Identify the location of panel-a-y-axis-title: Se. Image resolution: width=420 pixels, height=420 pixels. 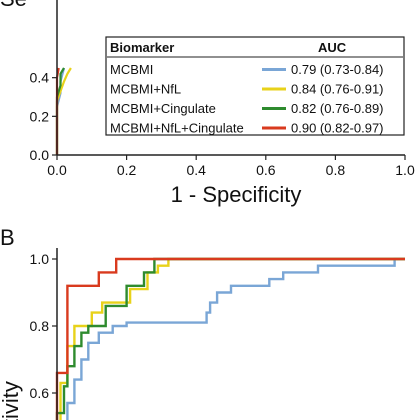
(13, 5).